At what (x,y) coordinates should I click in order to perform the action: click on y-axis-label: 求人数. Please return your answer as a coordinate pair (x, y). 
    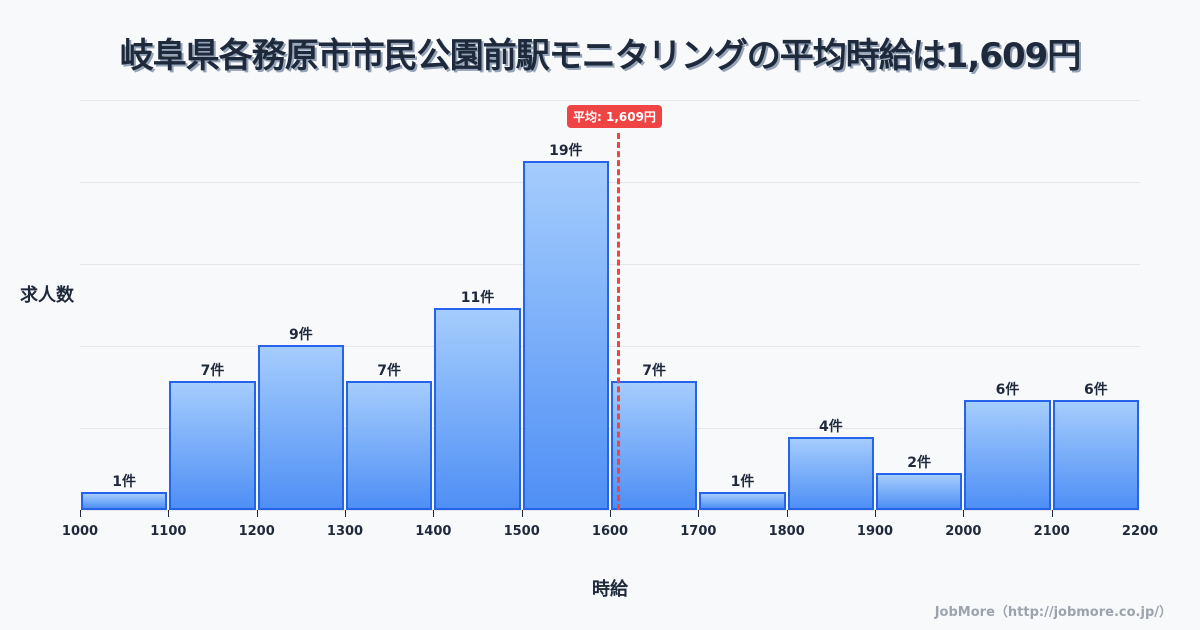
    Looking at the image, I should click on (47, 295).